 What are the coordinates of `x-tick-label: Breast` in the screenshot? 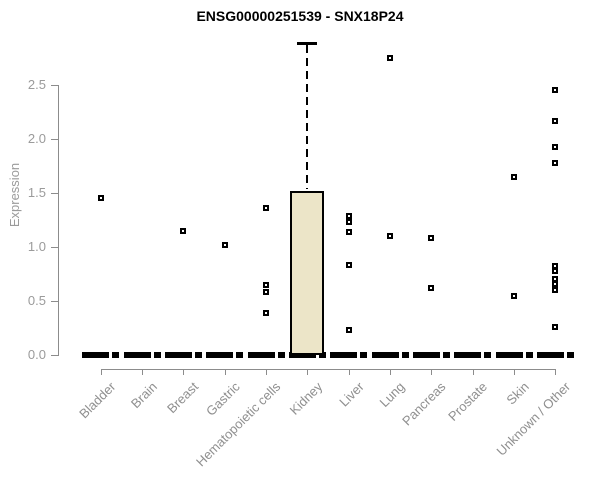 It's located at (182, 398).